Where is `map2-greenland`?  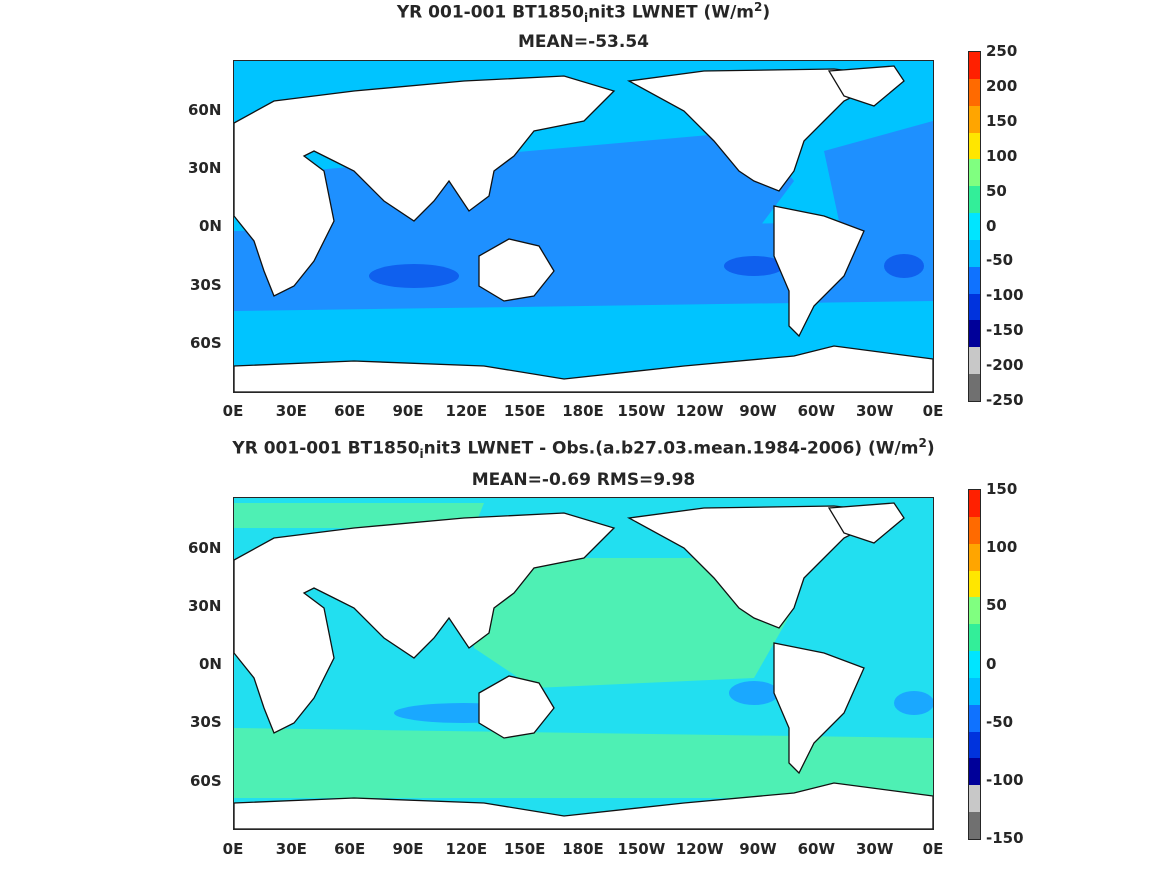 map2-greenland is located at coordinates (866, 523).